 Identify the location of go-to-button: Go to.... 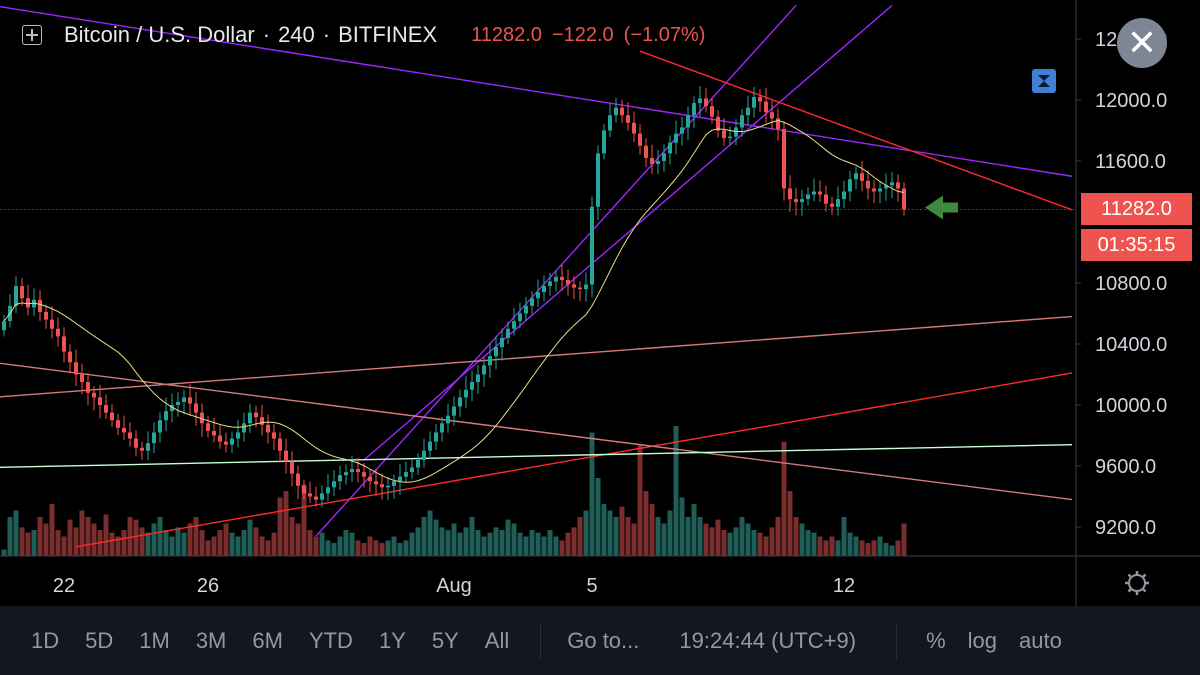
(603, 640).